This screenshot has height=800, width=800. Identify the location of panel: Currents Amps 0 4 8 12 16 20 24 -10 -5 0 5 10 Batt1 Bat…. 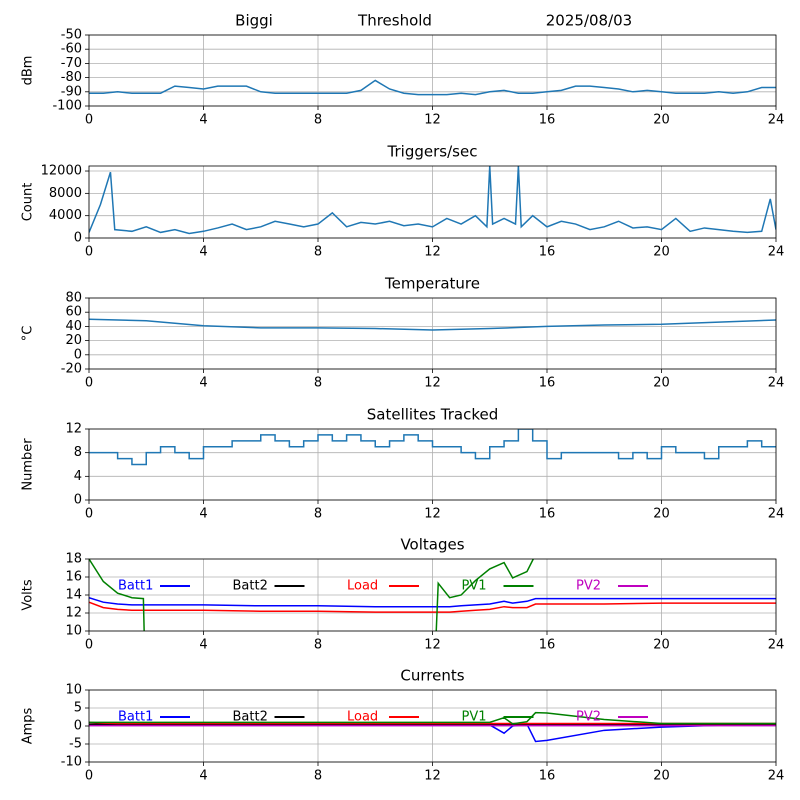
(403, 725).